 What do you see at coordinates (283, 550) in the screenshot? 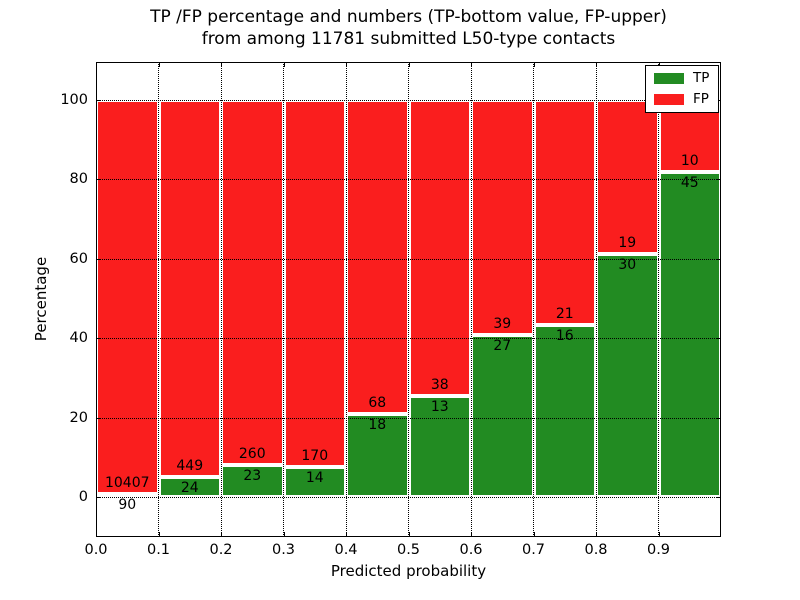
I see `x-tick-label-0.3: 0.3` at bounding box center [283, 550].